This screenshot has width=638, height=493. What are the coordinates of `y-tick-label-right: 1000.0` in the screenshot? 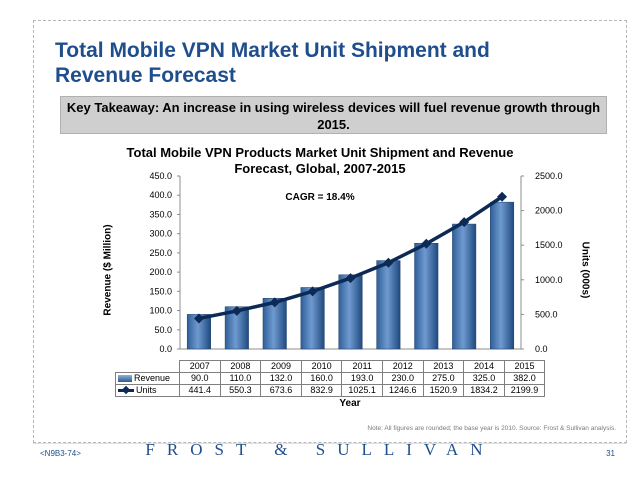 It's located at (549, 280).